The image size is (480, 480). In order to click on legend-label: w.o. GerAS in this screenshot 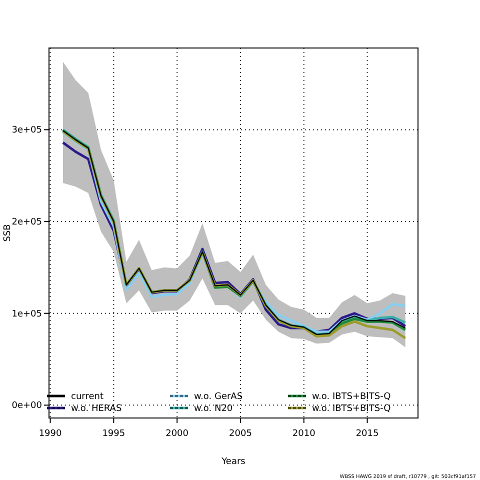, I will do `click(218, 397)`.